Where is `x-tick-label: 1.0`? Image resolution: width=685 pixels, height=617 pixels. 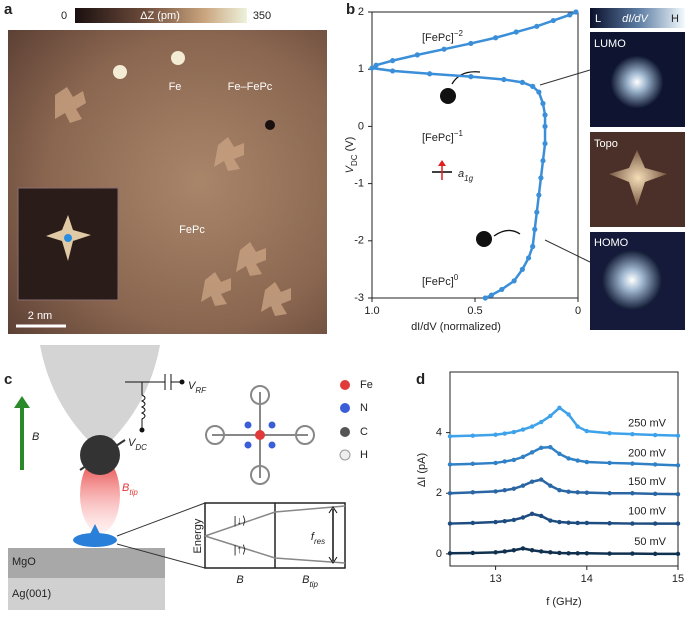
x-tick-label: 1.0 is located at coordinates (371, 311).